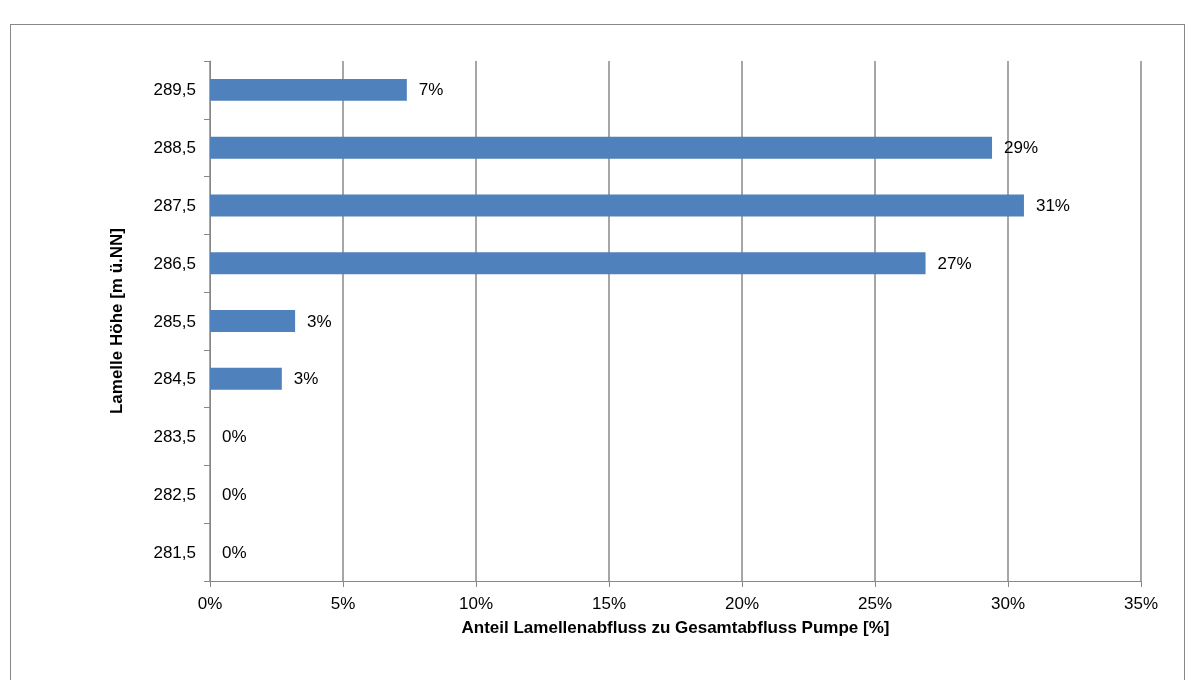  What do you see at coordinates (343, 603) in the screenshot?
I see `x-tick-label: 5%` at bounding box center [343, 603].